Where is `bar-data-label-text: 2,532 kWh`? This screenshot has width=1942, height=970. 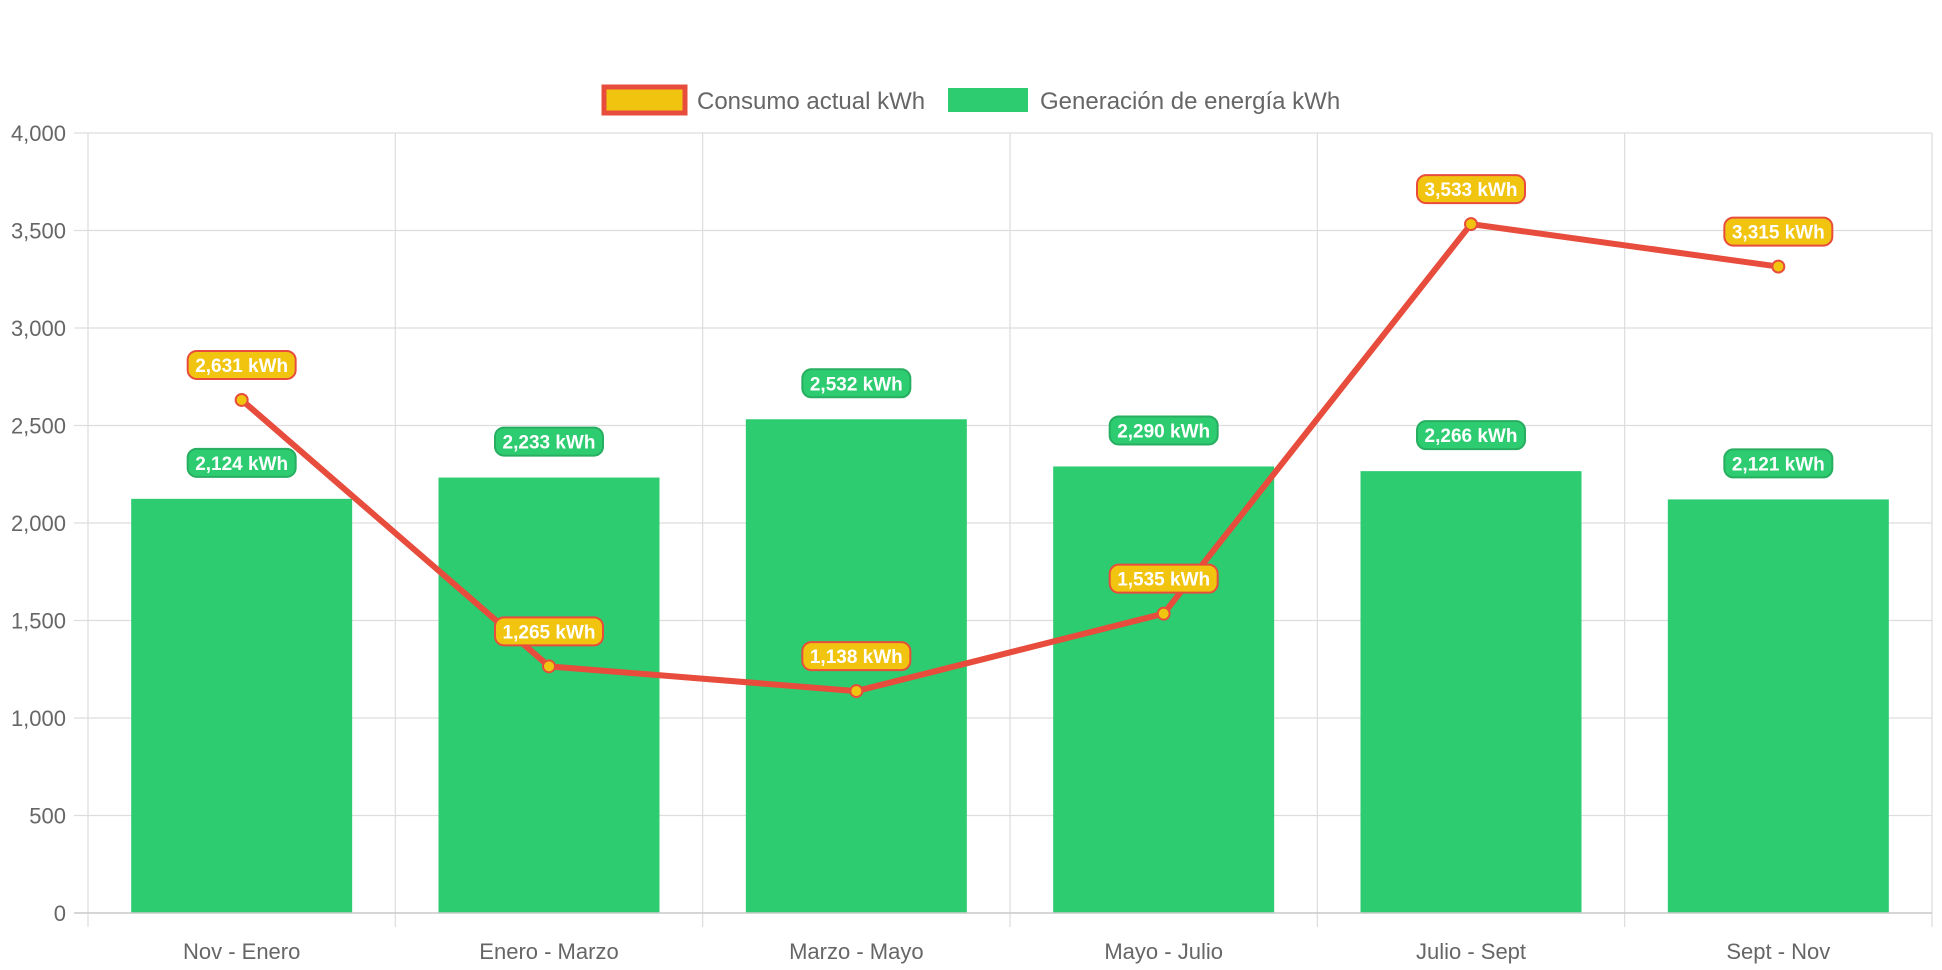
bar-data-label-text: 2,532 kWh is located at coordinates (856, 384).